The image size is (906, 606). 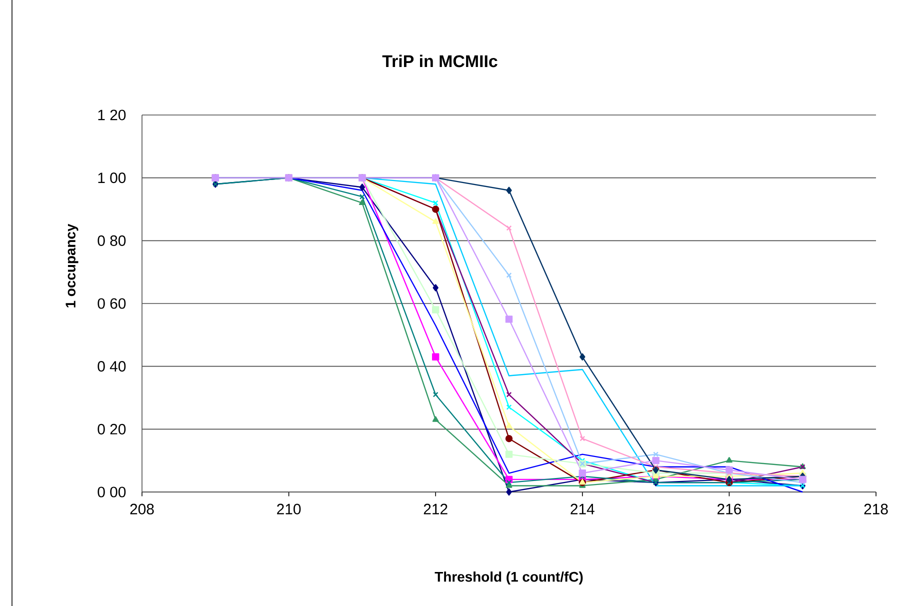 I want to click on text: 0 40, so click(x=112, y=366).